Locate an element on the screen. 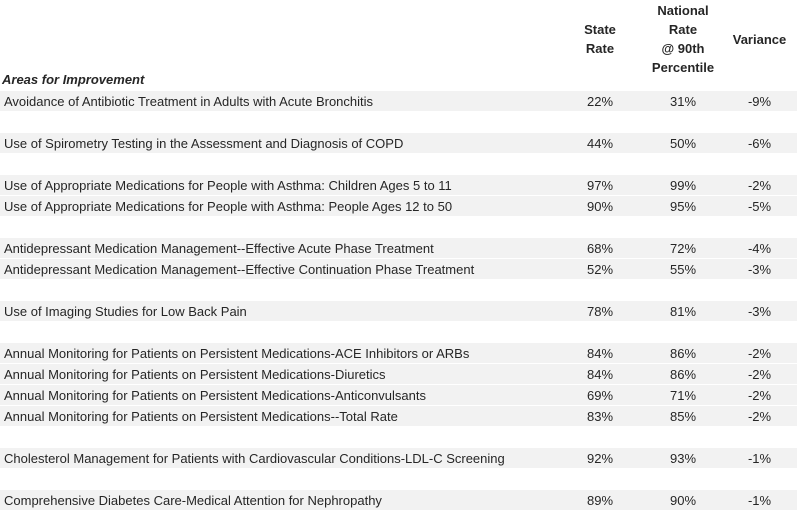 The image size is (800, 515). state-rate-value: 83% is located at coordinates (600, 416).